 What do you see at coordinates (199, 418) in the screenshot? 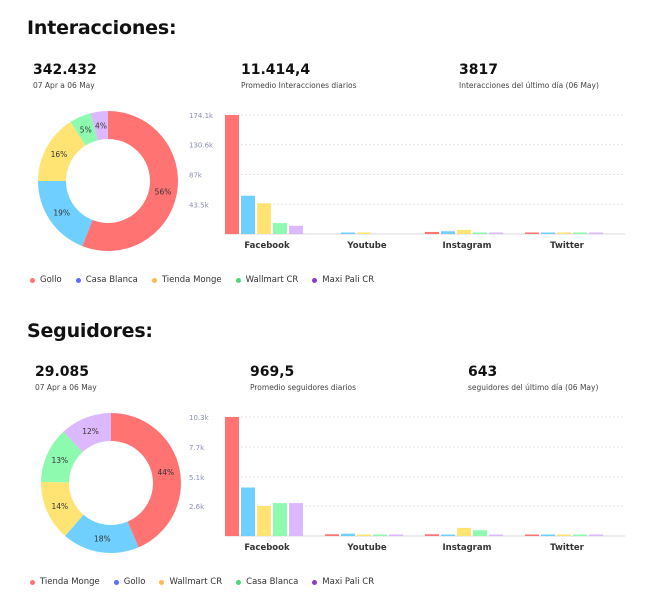
I see `y-tick-label: 10.3k` at bounding box center [199, 418].